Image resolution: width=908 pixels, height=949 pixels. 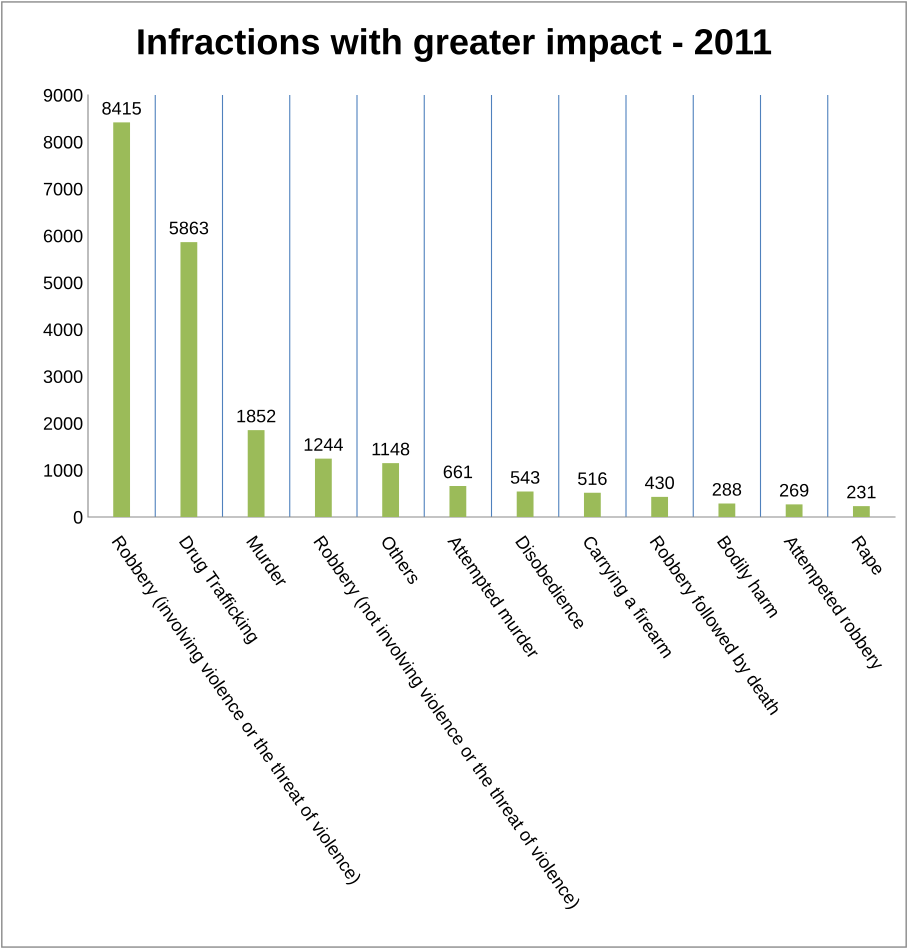 I want to click on data-label: 1244, so click(x=323, y=444).